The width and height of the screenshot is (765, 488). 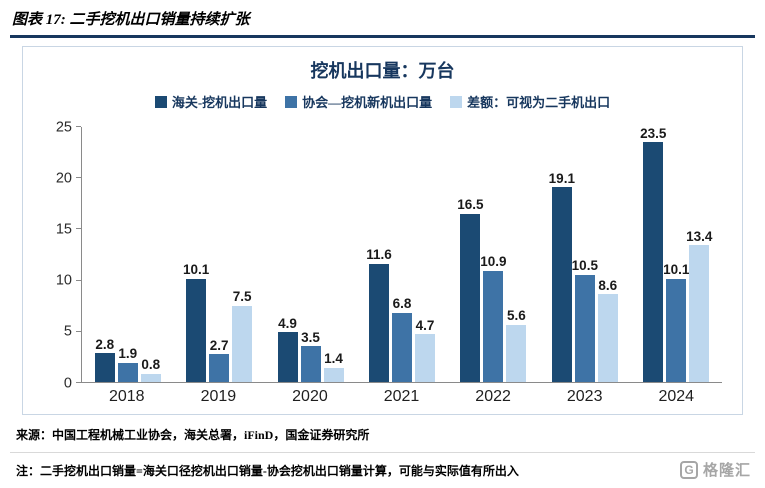 I want to click on x-axis-label: 2020, so click(x=310, y=396).